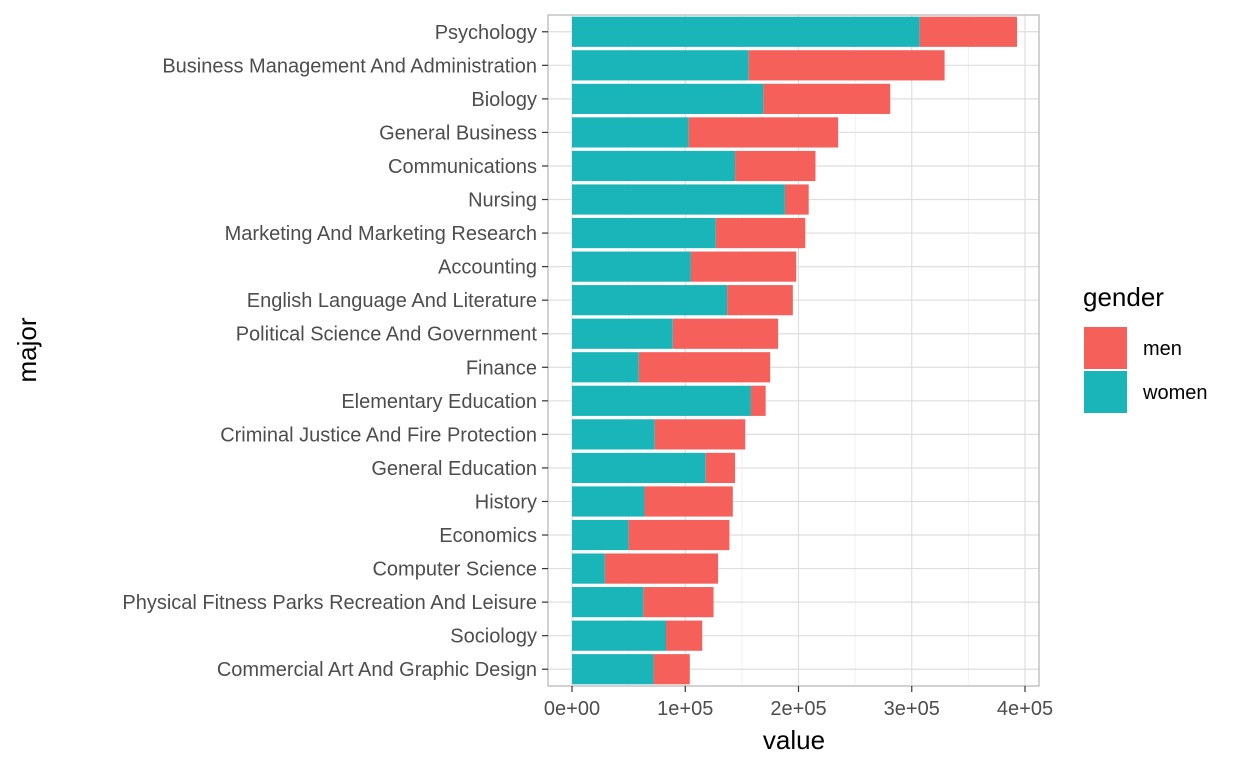 The width and height of the screenshot is (1248, 768). Describe the element at coordinates (387, 335) in the screenshot. I see `y-tick-label: Political Science And Government` at that location.